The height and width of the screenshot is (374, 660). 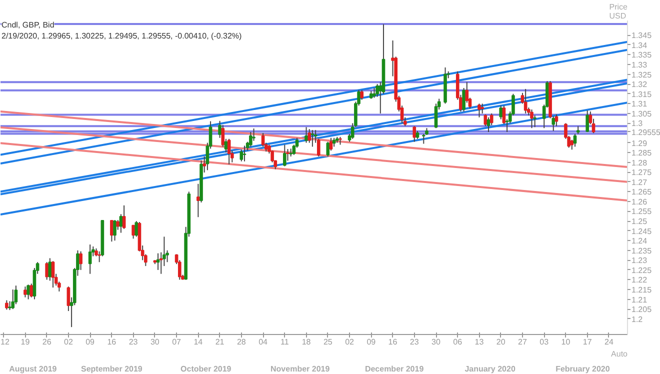 What do you see at coordinates (642, 309) in the screenshot?
I see `y-tick-label: 1.205` at bounding box center [642, 309].